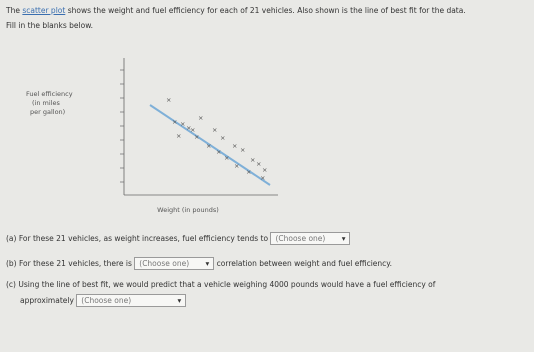  What do you see at coordinates (47, 112) in the screenshot?
I see `y-axis-label: per gallon)` at bounding box center [47, 112].